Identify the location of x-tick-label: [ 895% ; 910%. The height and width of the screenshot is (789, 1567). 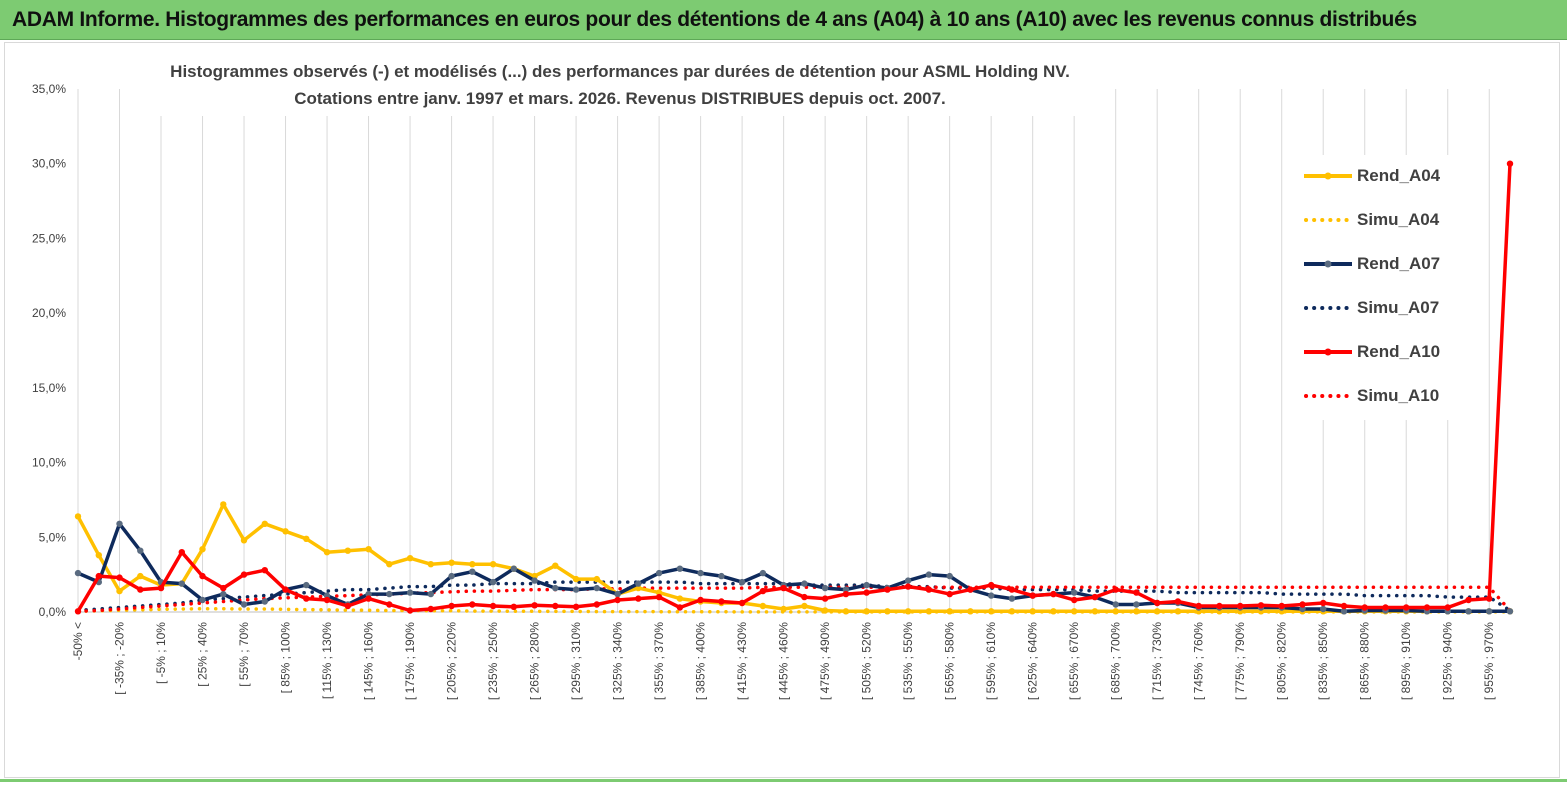
(1406, 661).